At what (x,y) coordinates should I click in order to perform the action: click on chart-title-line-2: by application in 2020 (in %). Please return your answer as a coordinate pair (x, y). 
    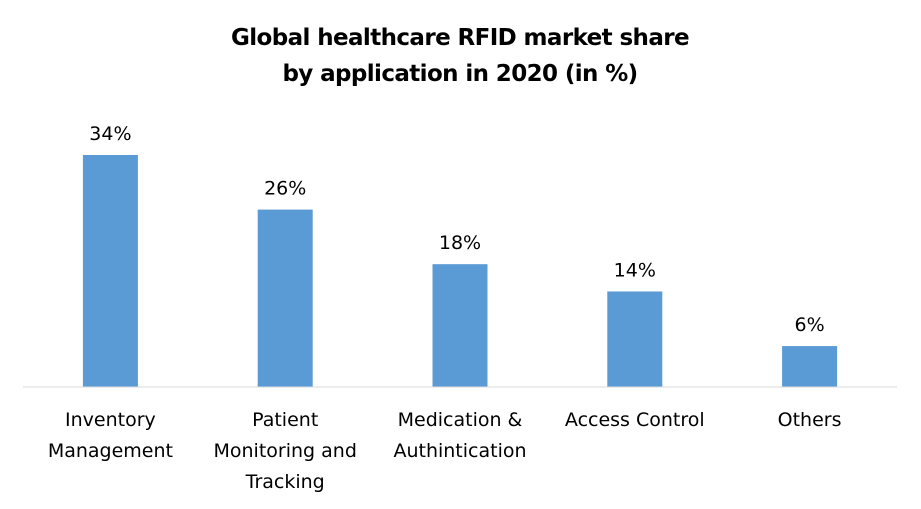
    Looking at the image, I should click on (459, 74).